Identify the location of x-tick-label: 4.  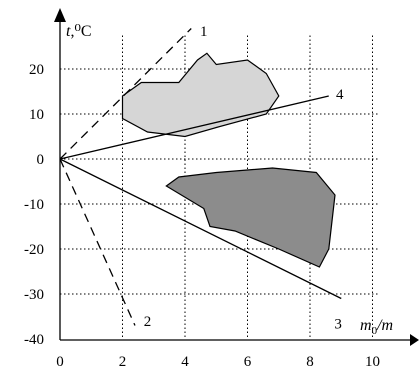
(185, 362).